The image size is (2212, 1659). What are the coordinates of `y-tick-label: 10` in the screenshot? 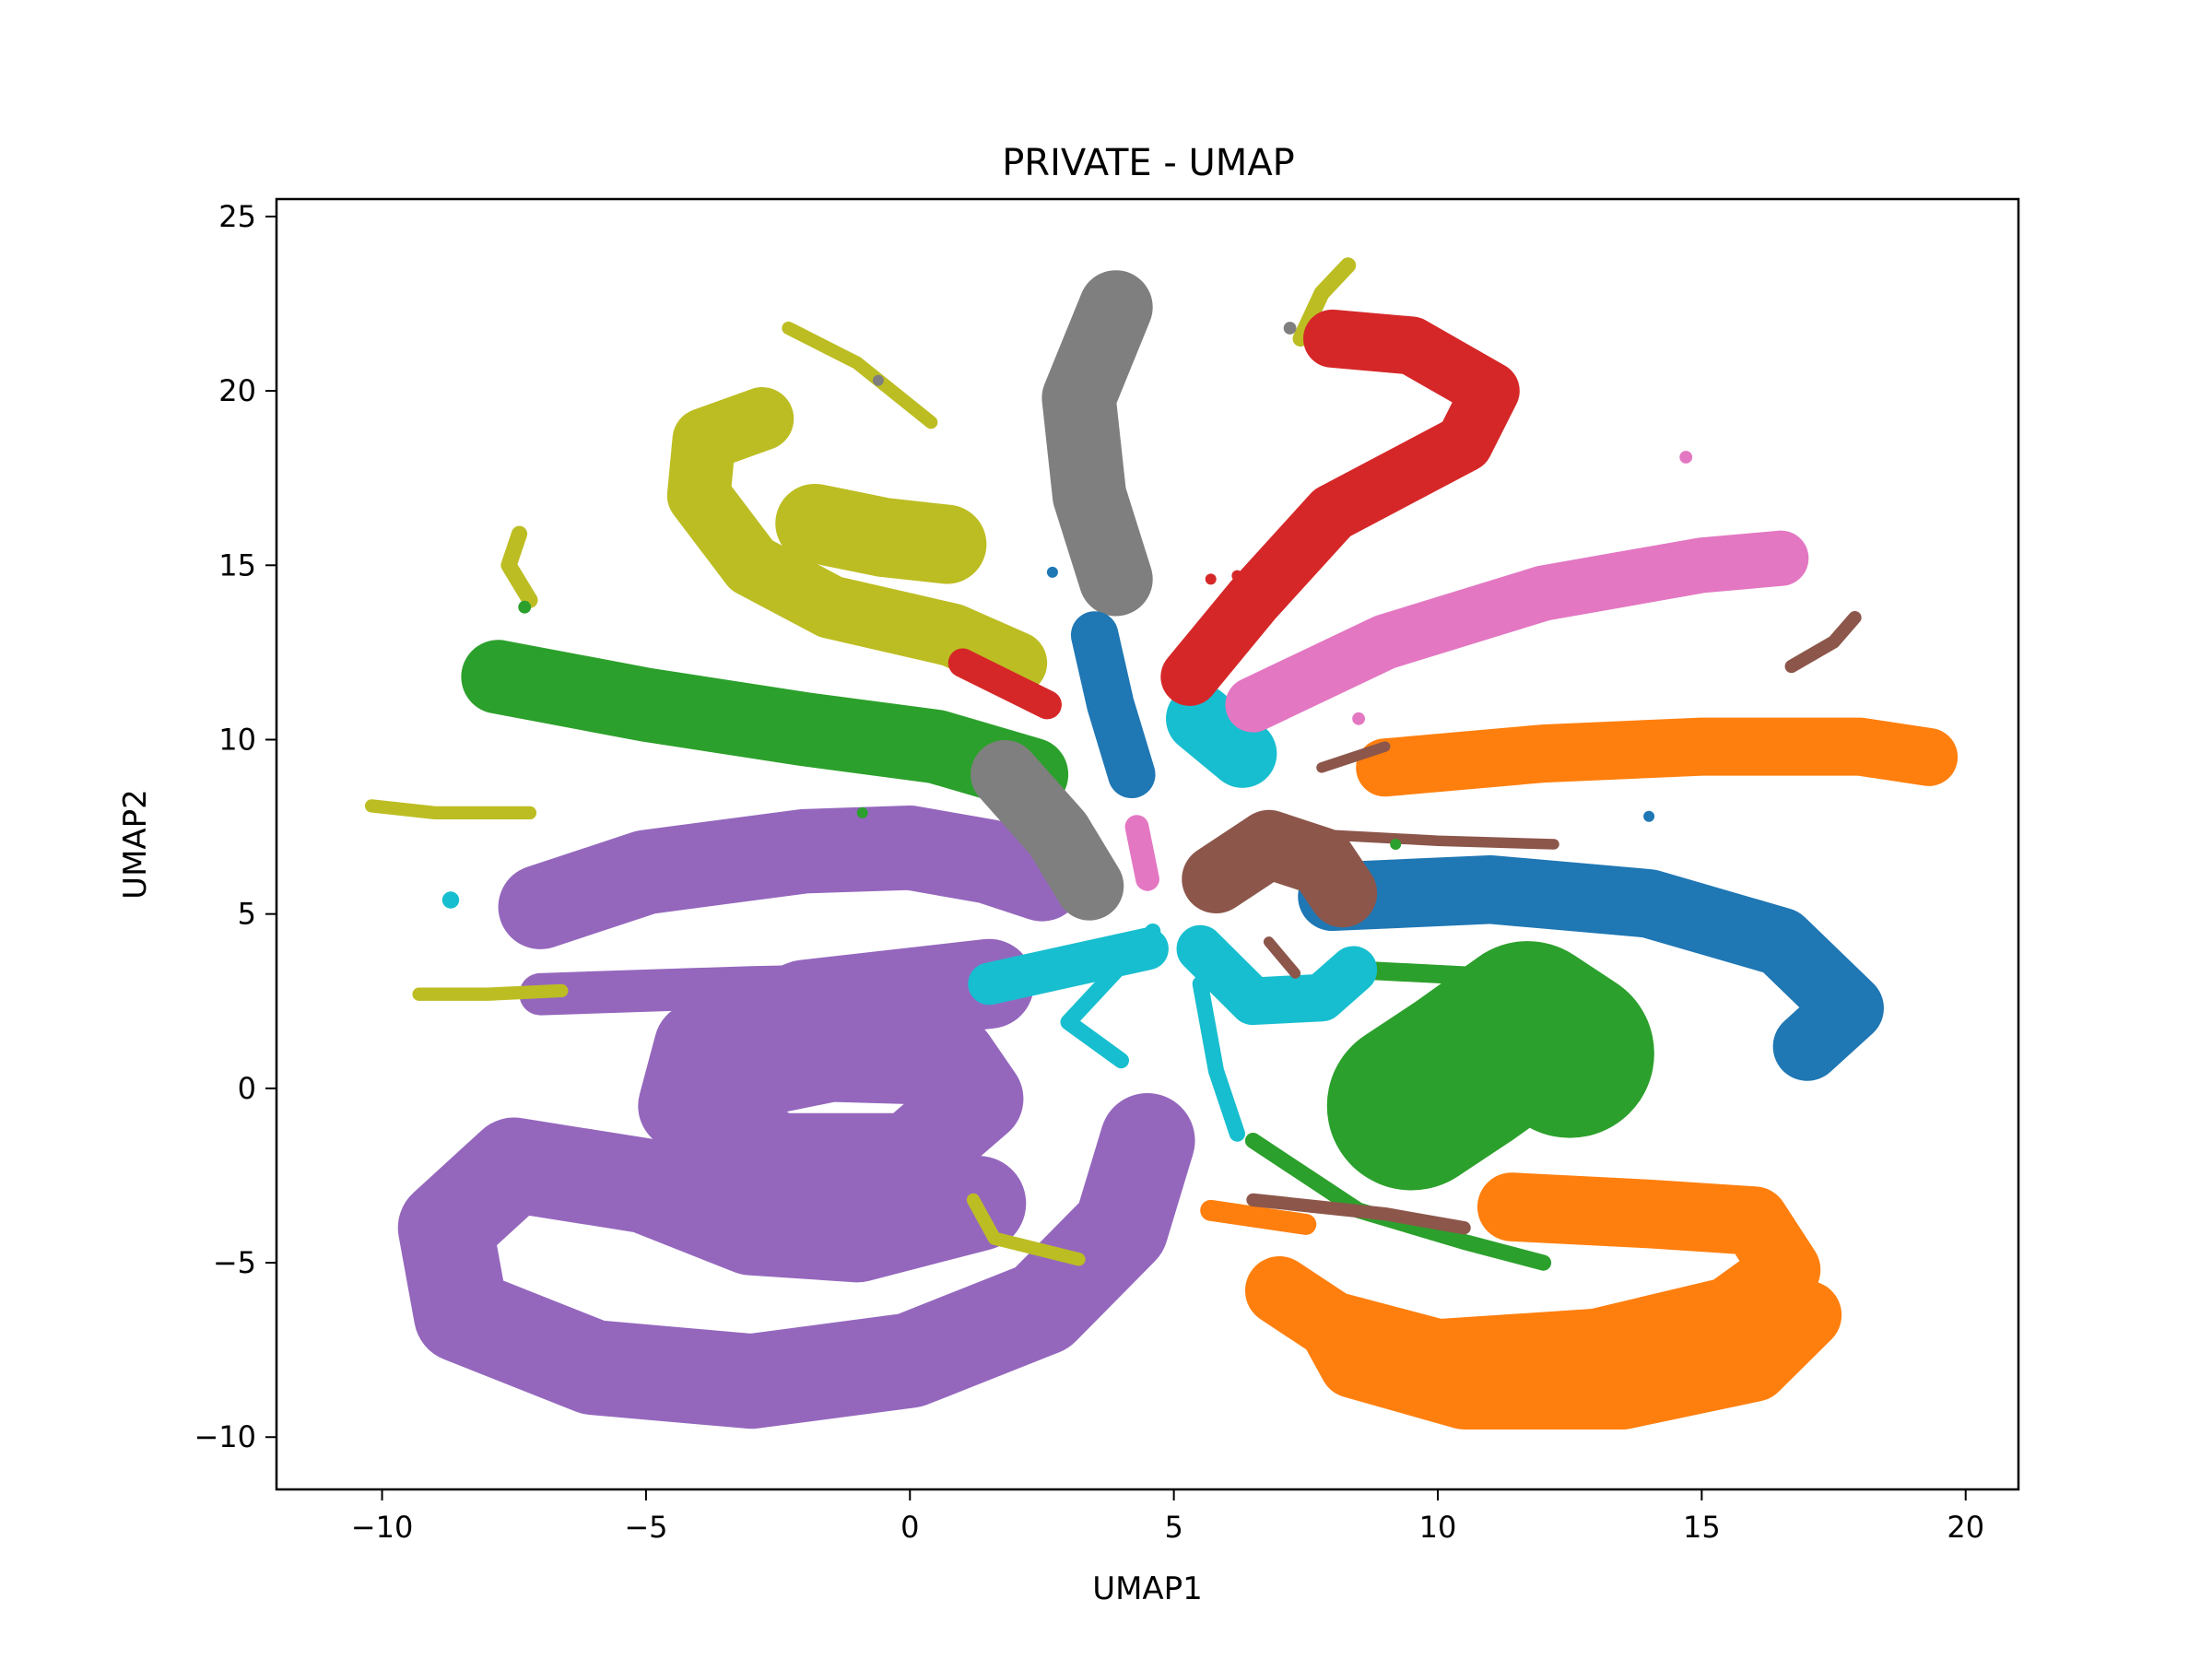 It's located at (237, 739).